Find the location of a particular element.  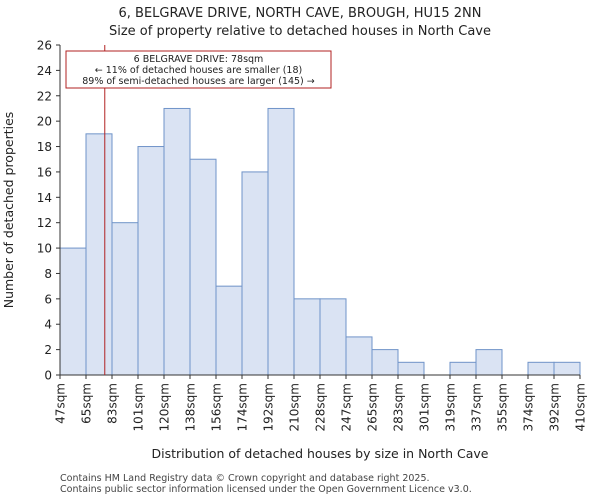

bar-138sqm is located at coordinates (203, 267).